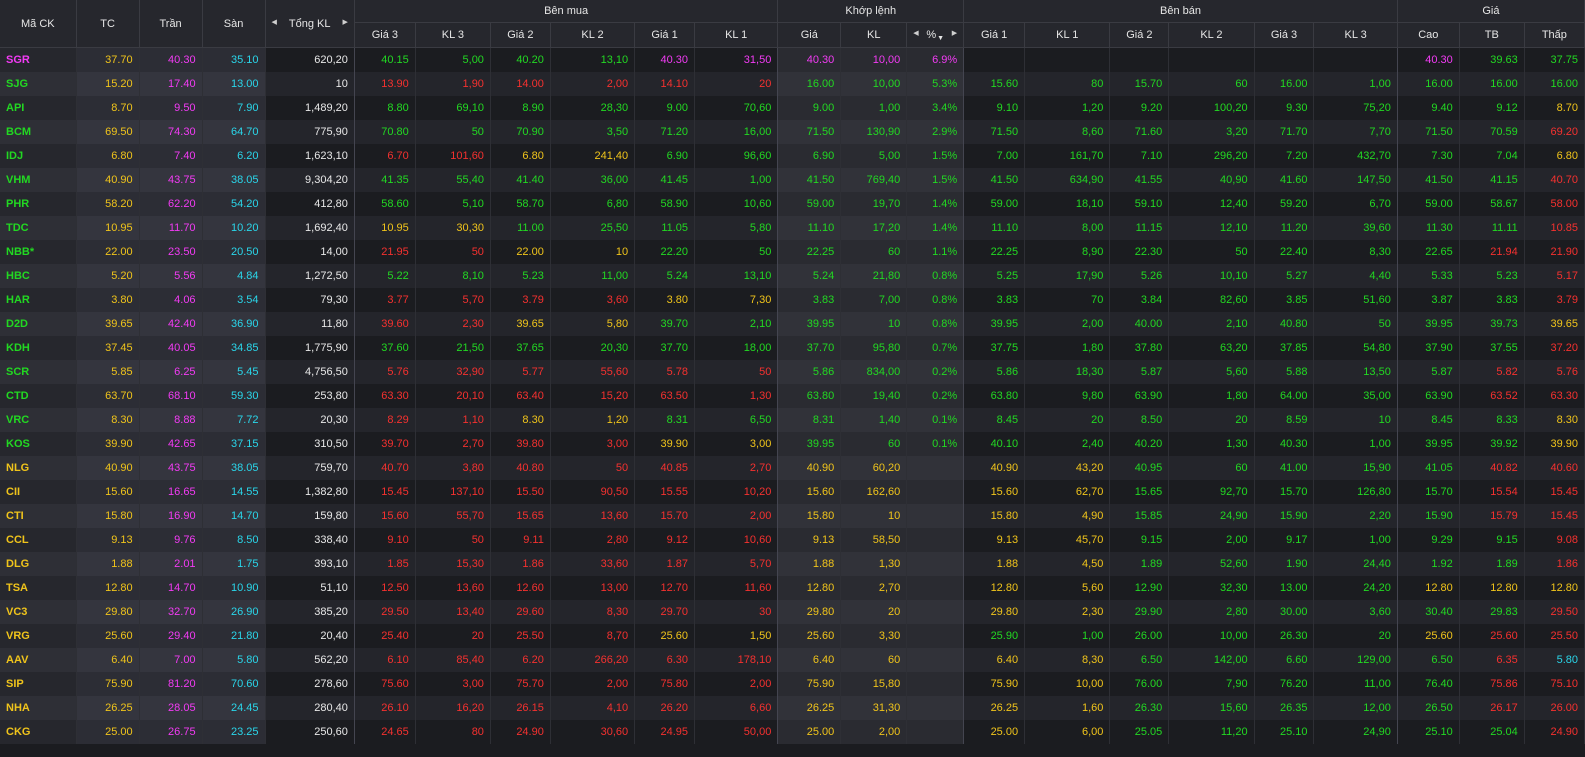 This screenshot has width=1585, height=757. Describe the element at coordinates (453, 35) in the screenshot. I see `col-header-bid-vol3: KL 3` at that location.